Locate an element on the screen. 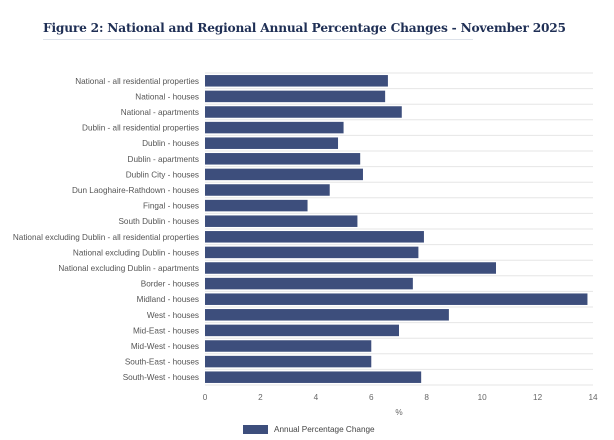 The height and width of the screenshot is (440, 614). category-label: Dublin - apartments is located at coordinates (163, 159).